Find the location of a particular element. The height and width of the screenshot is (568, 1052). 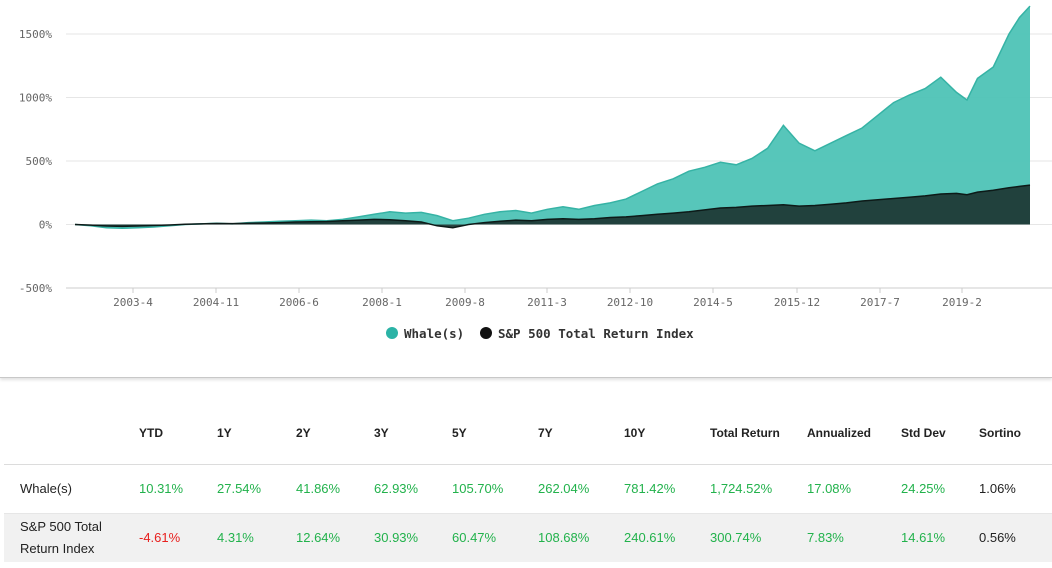

row-name: Whale(s) is located at coordinates (71, 489).